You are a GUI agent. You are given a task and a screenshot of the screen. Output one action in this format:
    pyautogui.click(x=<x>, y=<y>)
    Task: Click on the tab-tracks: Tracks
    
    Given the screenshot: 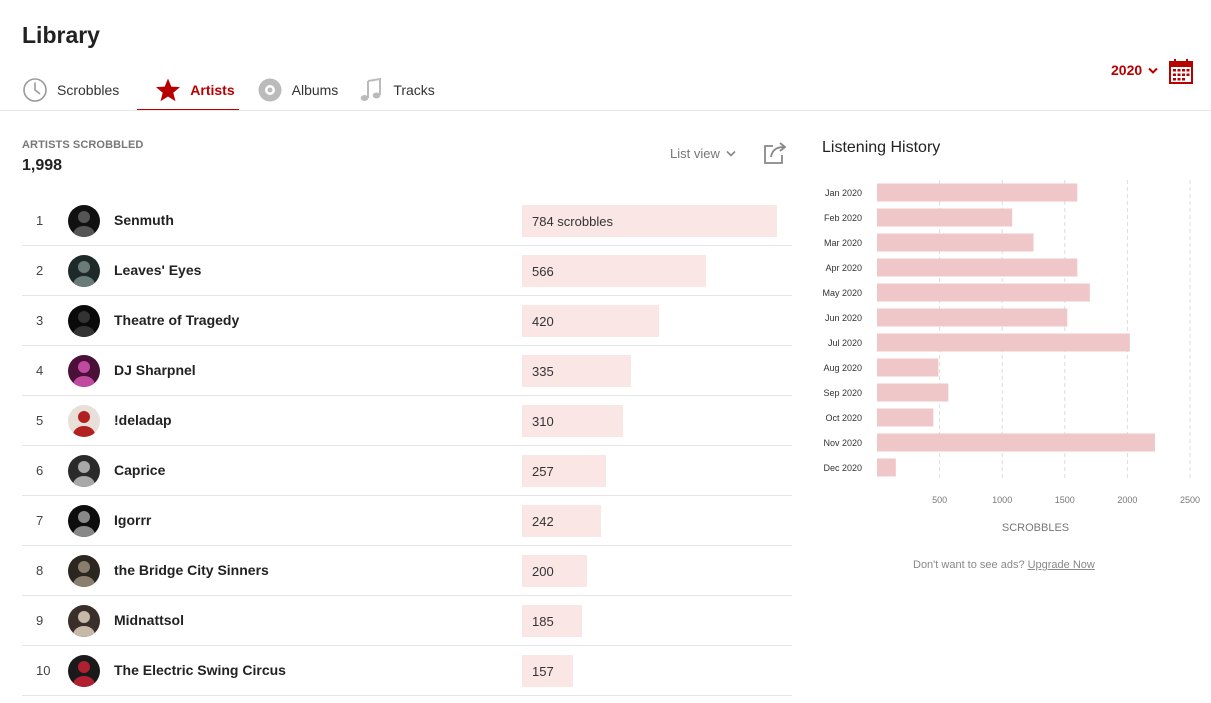 What is the action you would take?
    pyautogui.click(x=406, y=90)
    